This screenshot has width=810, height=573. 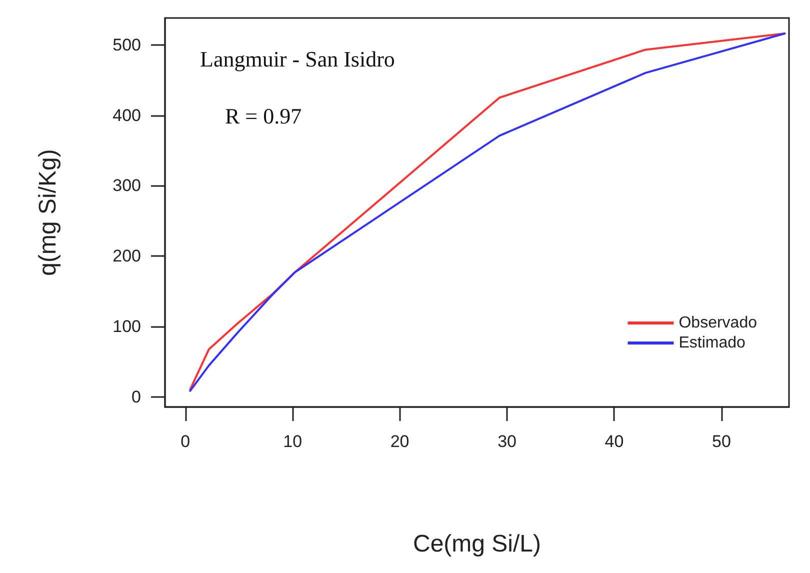 What do you see at coordinates (400, 441) in the screenshot?
I see `x-tick-label: 20` at bounding box center [400, 441].